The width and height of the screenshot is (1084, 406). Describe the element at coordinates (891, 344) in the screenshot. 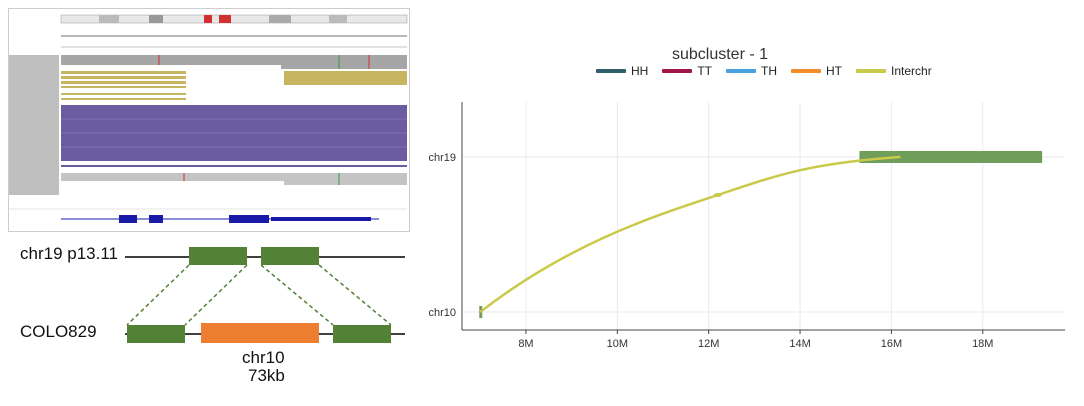

I see `x-tick-label: 16M` at that location.